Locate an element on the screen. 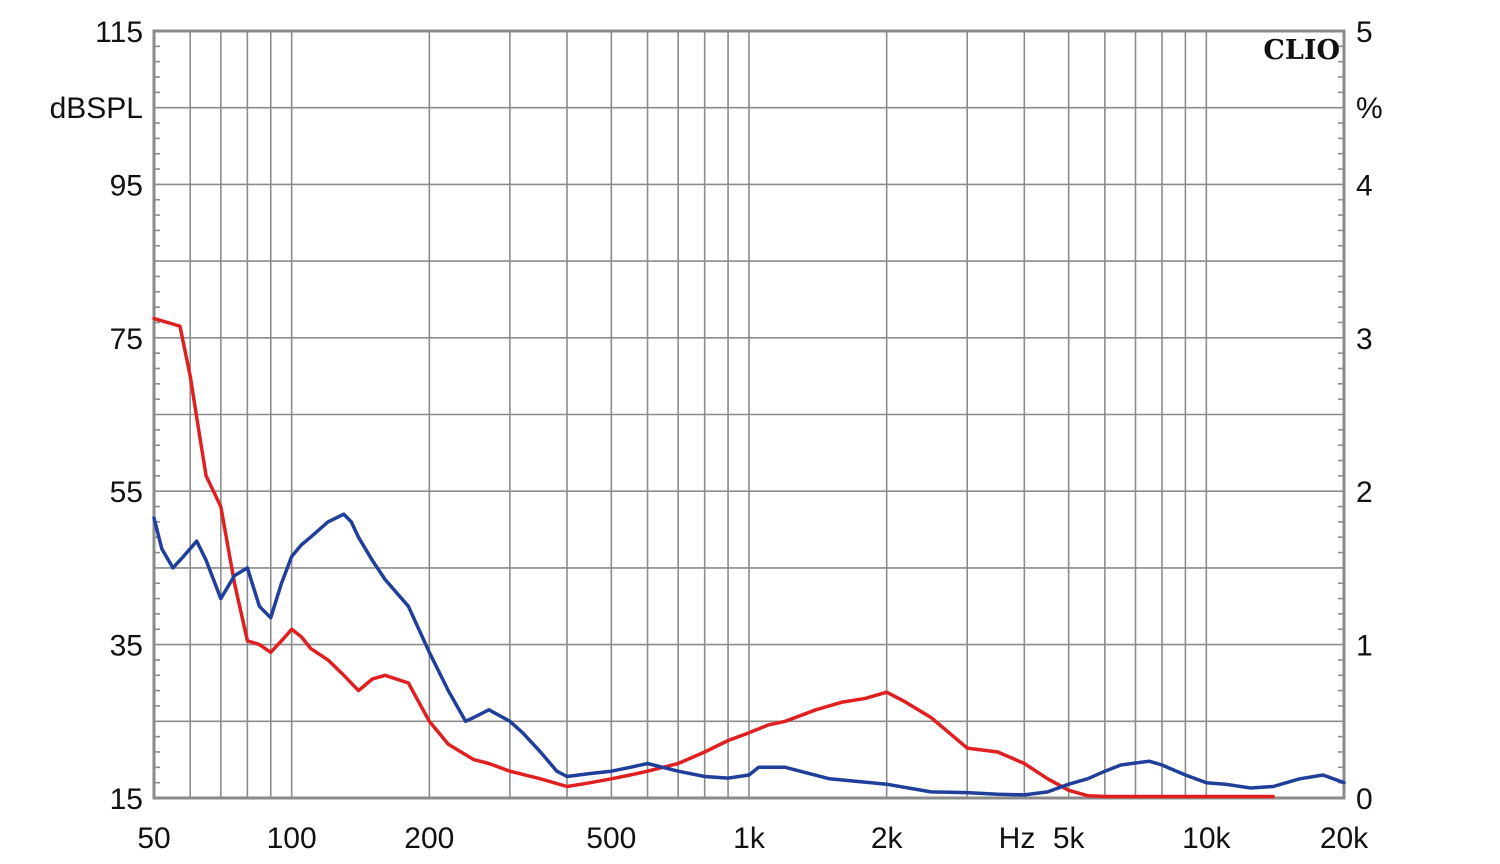 The width and height of the screenshot is (1500, 864). y-left-tick-label: 15 is located at coordinates (126, 799).